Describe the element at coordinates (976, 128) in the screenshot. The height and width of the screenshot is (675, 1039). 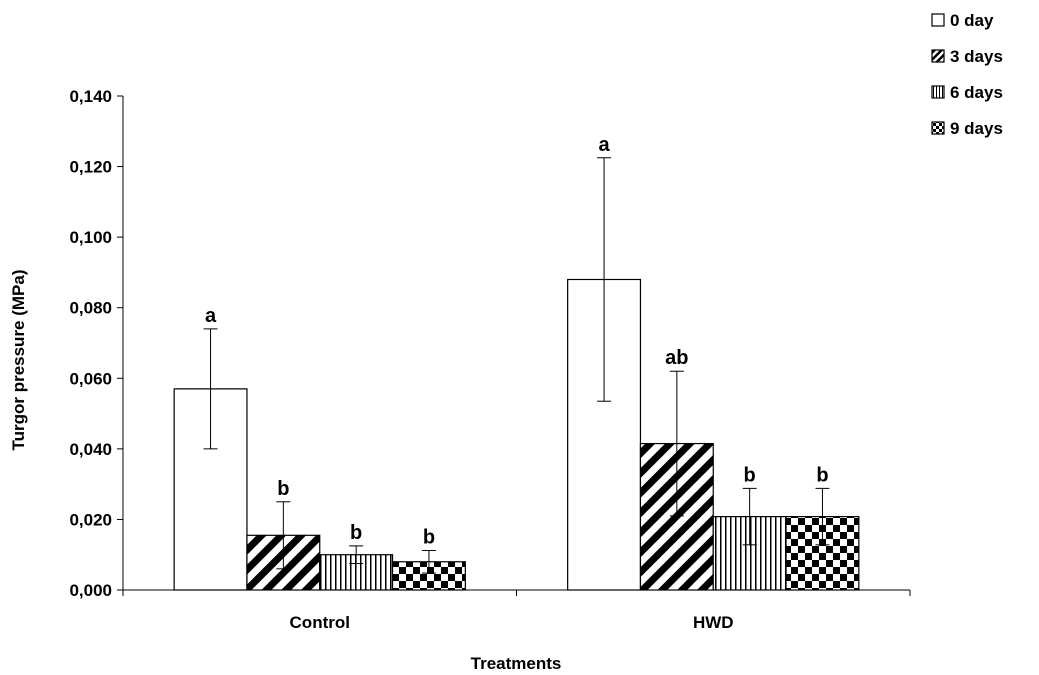
I see `legend-label: 9 days` at that location.